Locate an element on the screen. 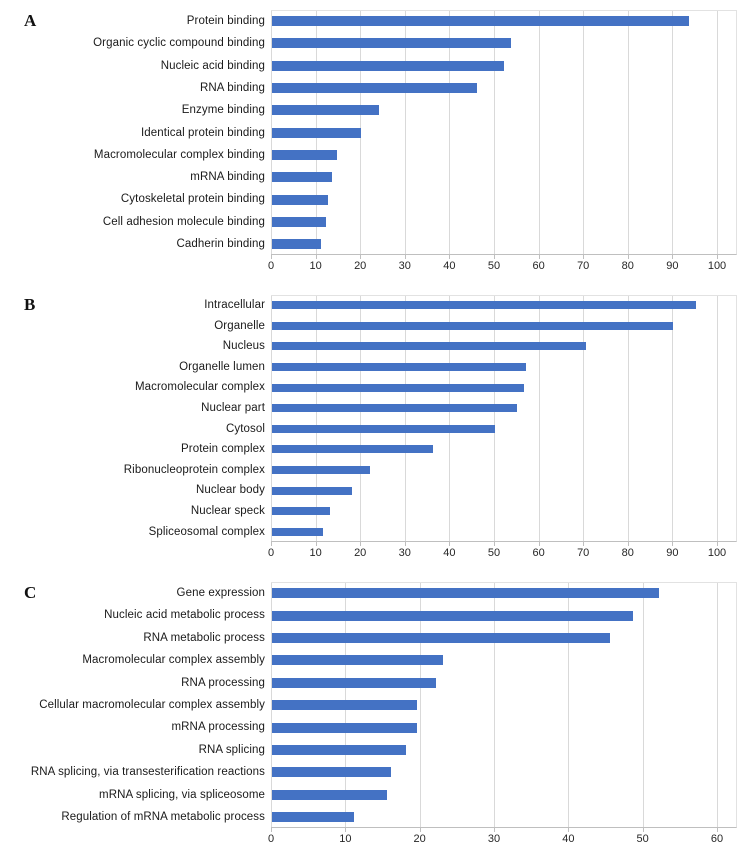 The width and height of the screenshot is (737, 855). bar-row: RNA processing is located at coordinates (368, 683).